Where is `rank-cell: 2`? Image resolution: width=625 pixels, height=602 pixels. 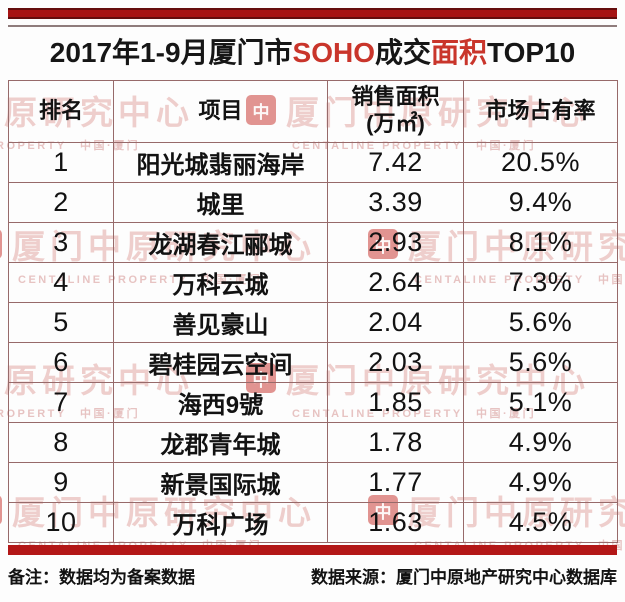 rank-cell: 2 is located at coordinates (61, 202).